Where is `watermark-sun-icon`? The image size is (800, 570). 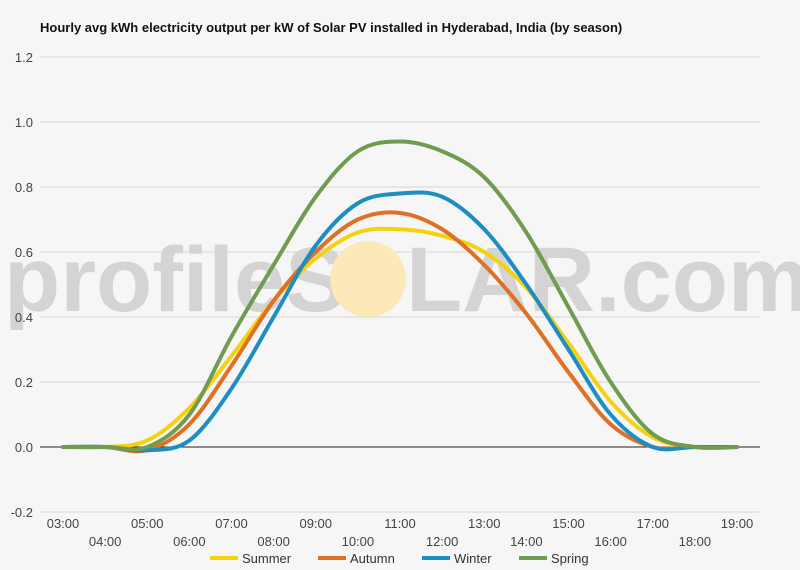
watermark-sun-icon is located at coordinates (368, 279).